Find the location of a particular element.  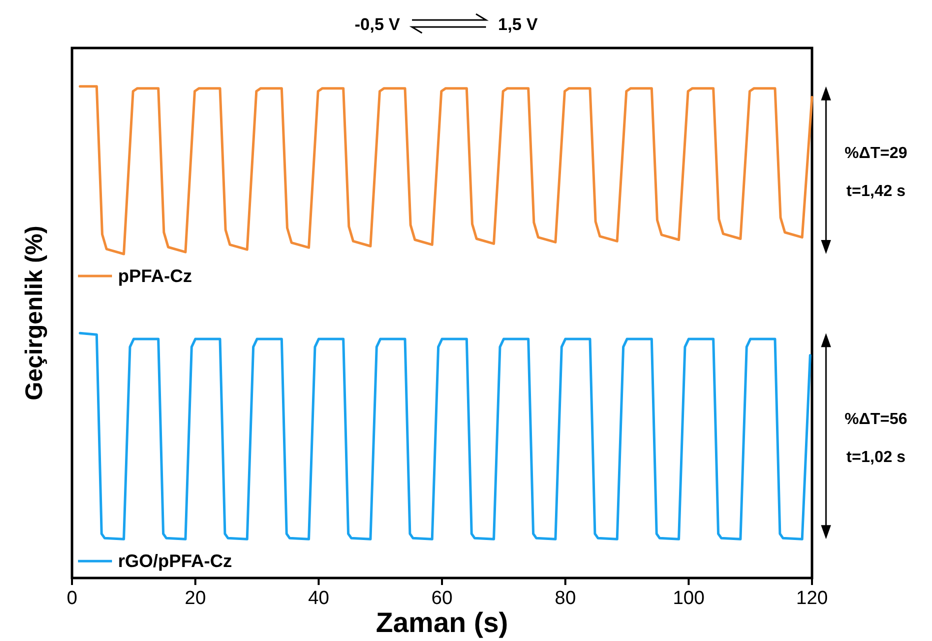

x-tick-label: 40 is located at coordinates (319, 598).